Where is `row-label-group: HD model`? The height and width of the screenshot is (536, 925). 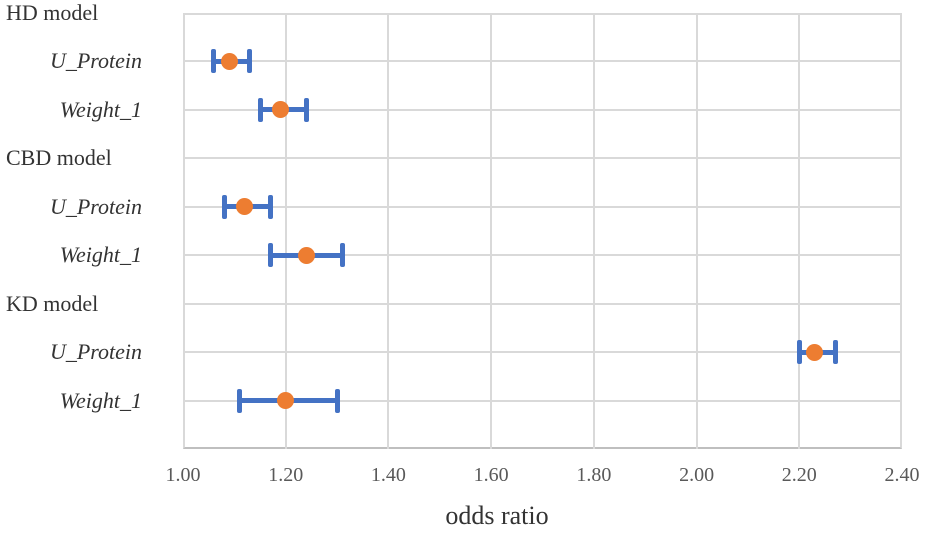
row-label-group: HD model is located at coordinates (52, 12).